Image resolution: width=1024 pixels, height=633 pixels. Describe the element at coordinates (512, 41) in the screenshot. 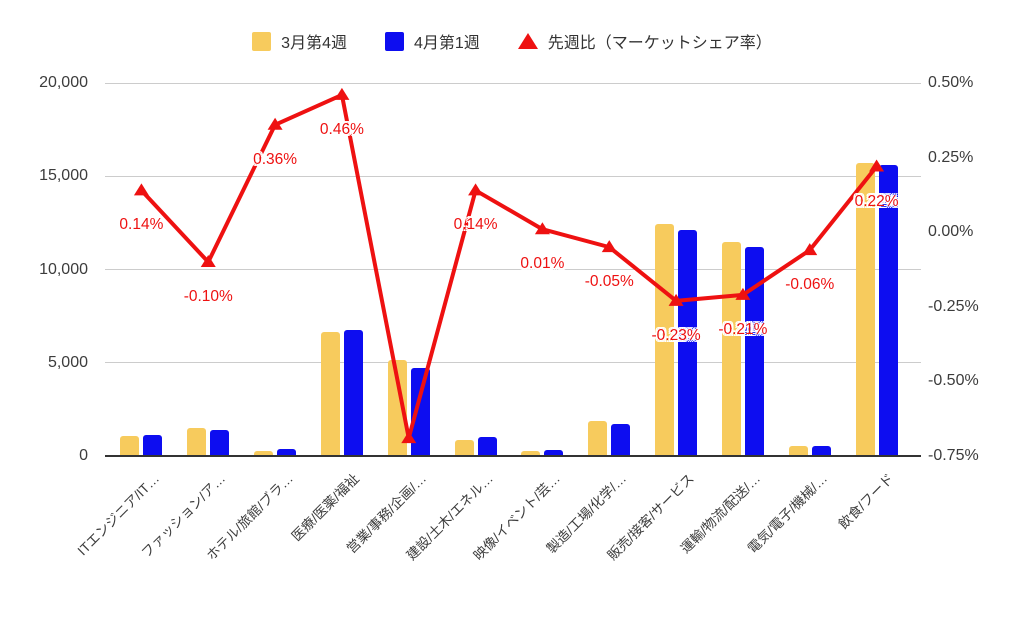

I see `chart-legend: 3月第4週 4月第1週 先週比（マーケットシェア率）` at that location.